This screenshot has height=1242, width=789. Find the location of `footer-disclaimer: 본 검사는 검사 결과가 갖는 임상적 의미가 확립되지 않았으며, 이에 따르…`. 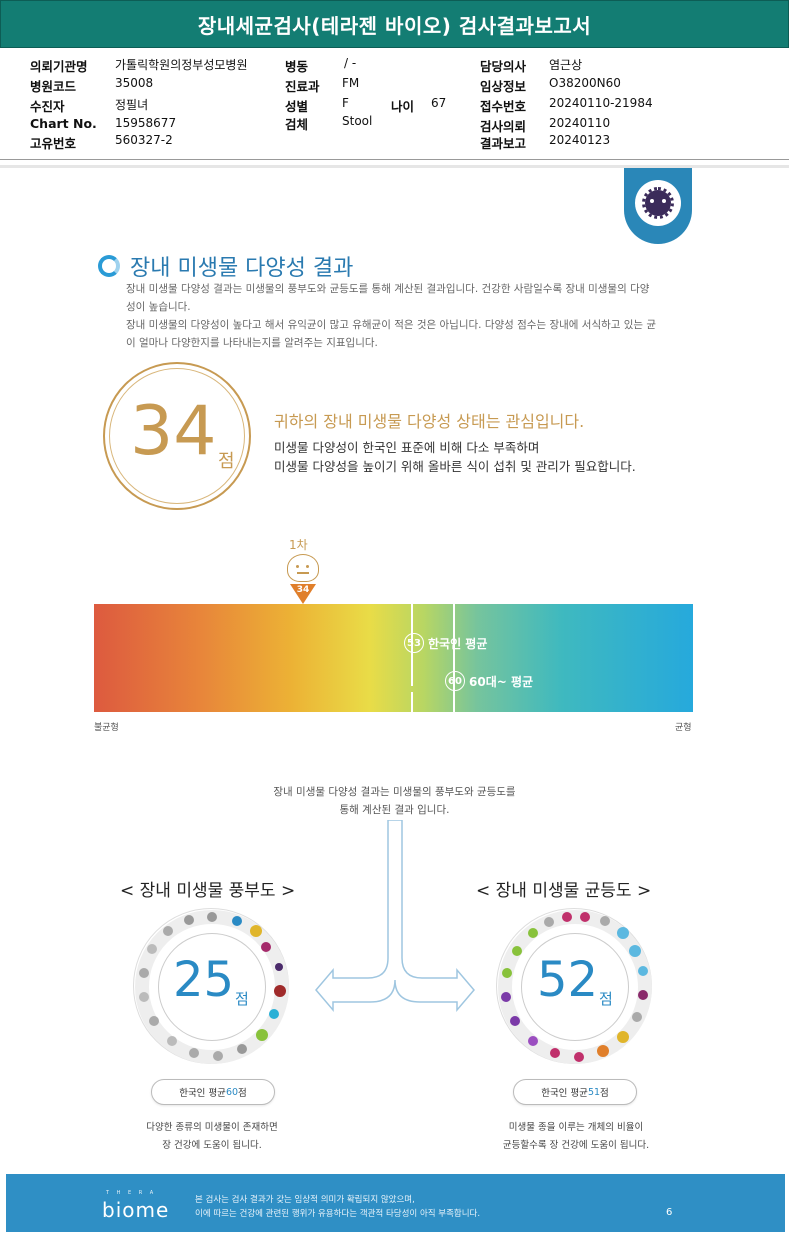

footer-disclaimer: 본 검사는 검사 결과가 갖는 임상적 의미가 확립되지 않았으며, 이에 따르… is located at coordinates (415, 1207).